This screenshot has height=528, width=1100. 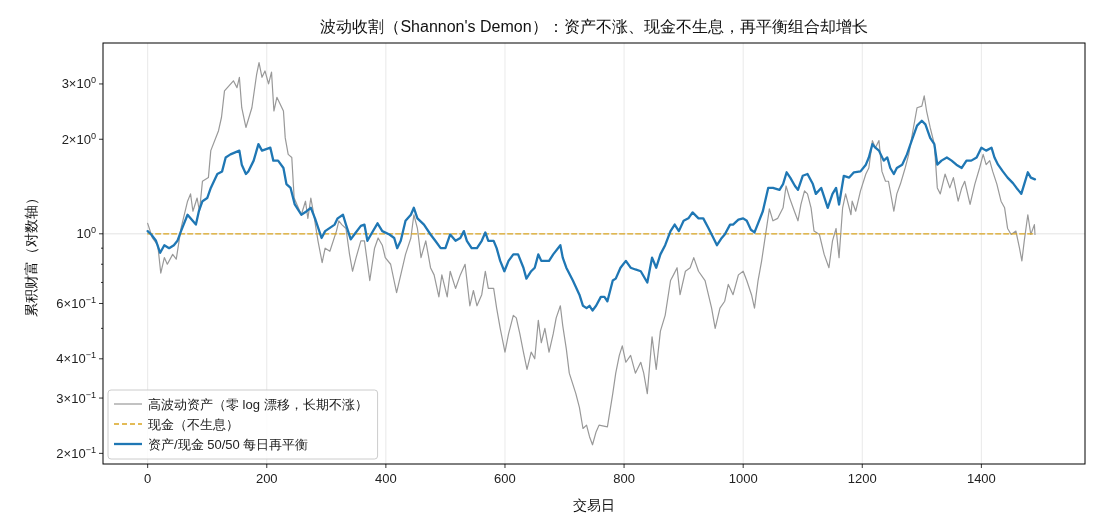 I want to click on y-tick-label: 6×10$^{−1}$, so click(x=76, y=302).